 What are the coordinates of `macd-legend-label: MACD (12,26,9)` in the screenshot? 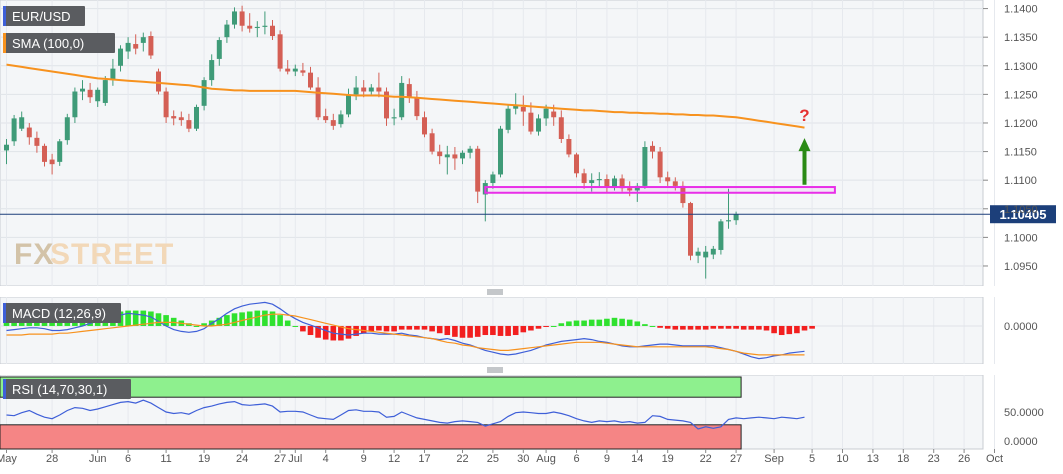 It's located at (59, 313).